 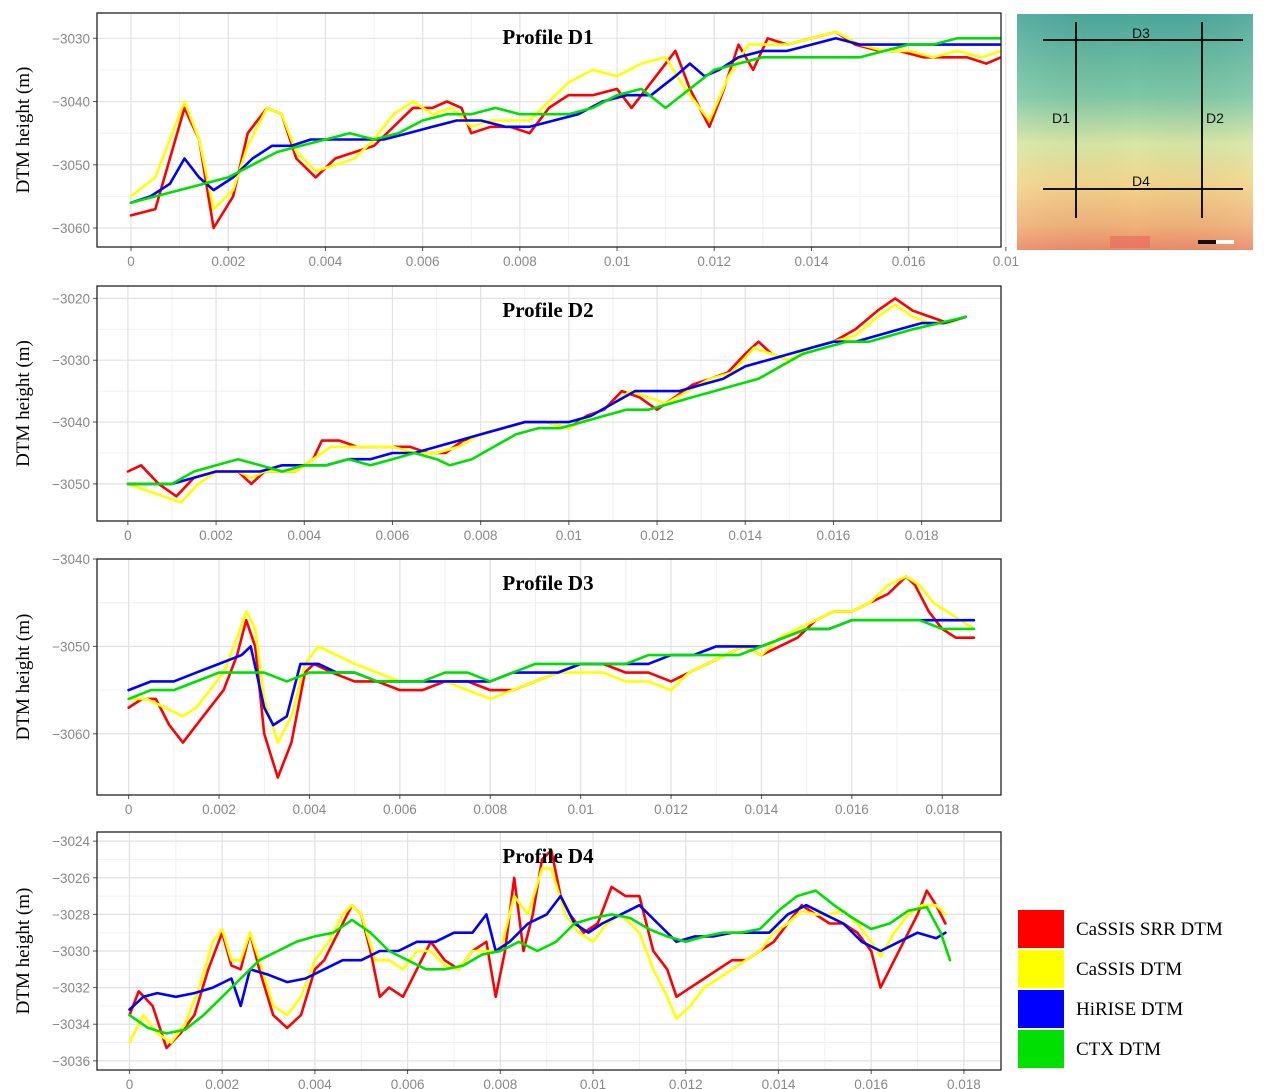 What do you see at coordinates (129, 809) in the screenshot?
I see `profile-d3-x-tick-label: 0` at bounding box center [129, 809].